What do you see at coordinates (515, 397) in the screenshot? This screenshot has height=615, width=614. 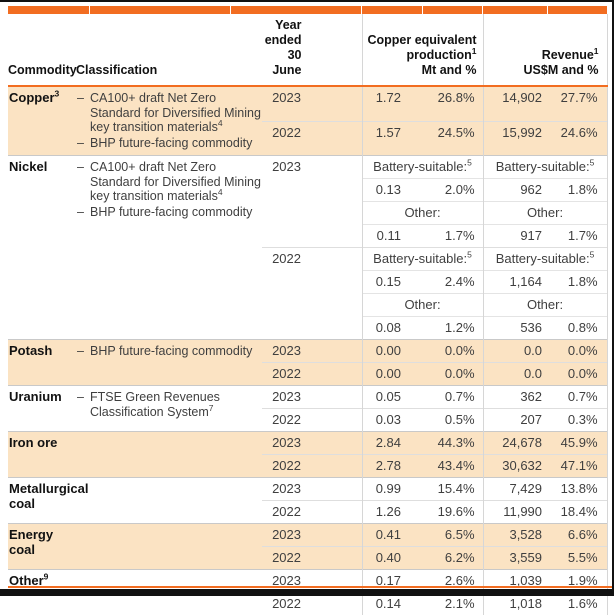 I see `revenue-usd-cell: 362` at bounding box center [515, 397].